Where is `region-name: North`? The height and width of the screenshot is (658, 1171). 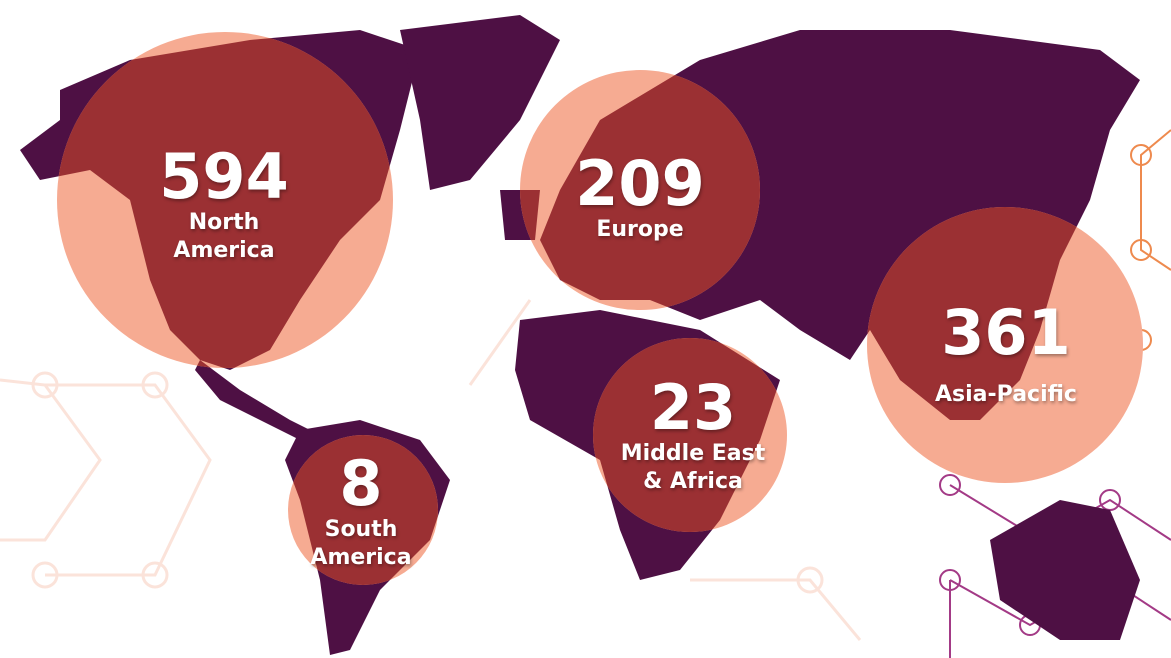 region-name: North is located at coordinates (224, 222).